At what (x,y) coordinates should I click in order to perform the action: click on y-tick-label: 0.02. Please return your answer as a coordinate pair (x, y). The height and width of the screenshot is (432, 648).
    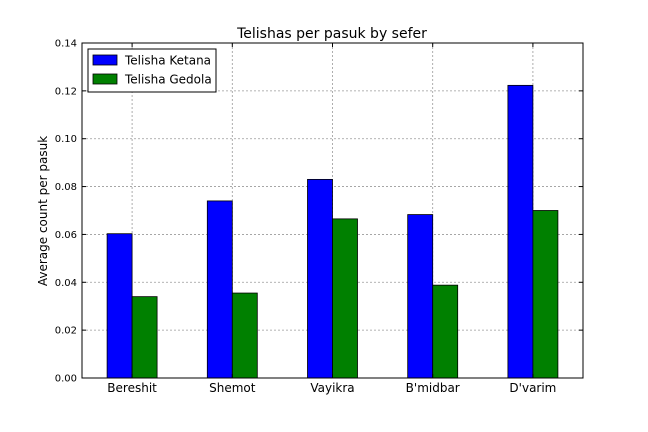
    Looking at the image, I should click on (66, 331).